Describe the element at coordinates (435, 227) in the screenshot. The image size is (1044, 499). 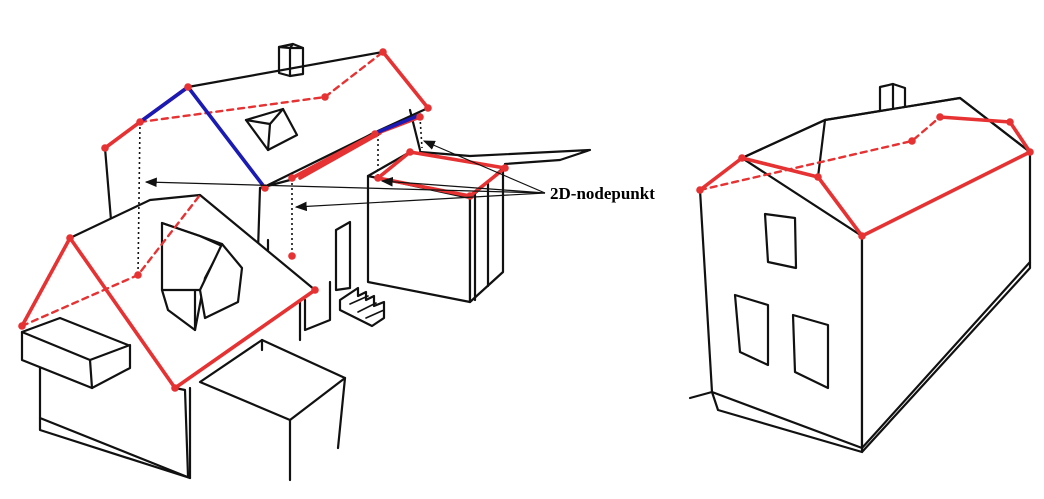
I see `annex-box` at that location.